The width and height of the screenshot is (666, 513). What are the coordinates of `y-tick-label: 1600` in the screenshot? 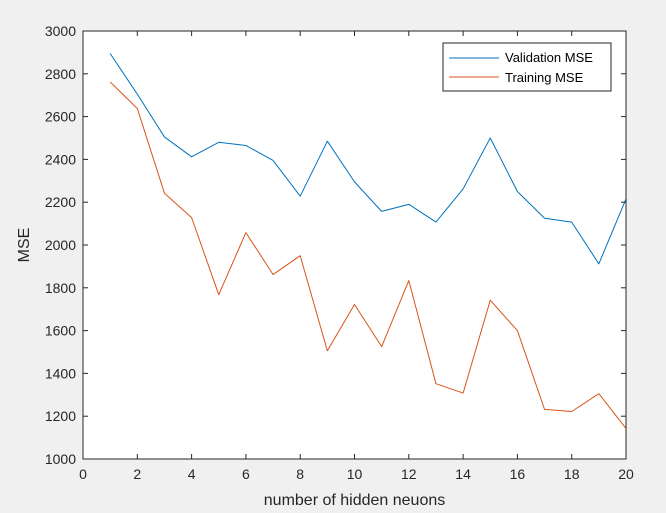 It's located at (60, 331).